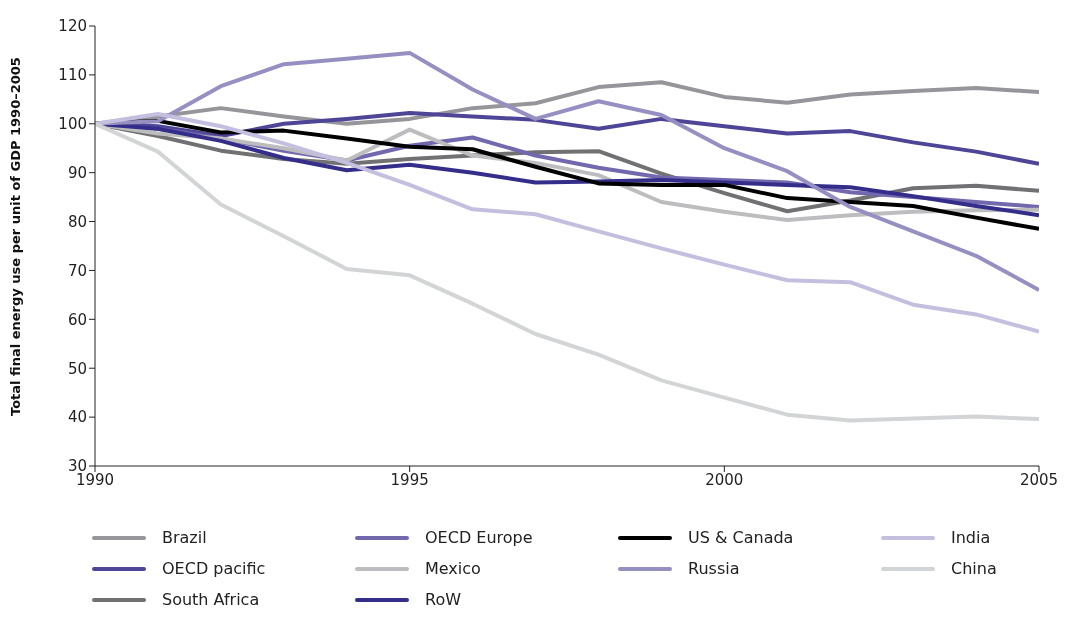 The width and height of the screenshot is (1069, 623). I want to click on x-tick-label: 2000, so click(724, 479).